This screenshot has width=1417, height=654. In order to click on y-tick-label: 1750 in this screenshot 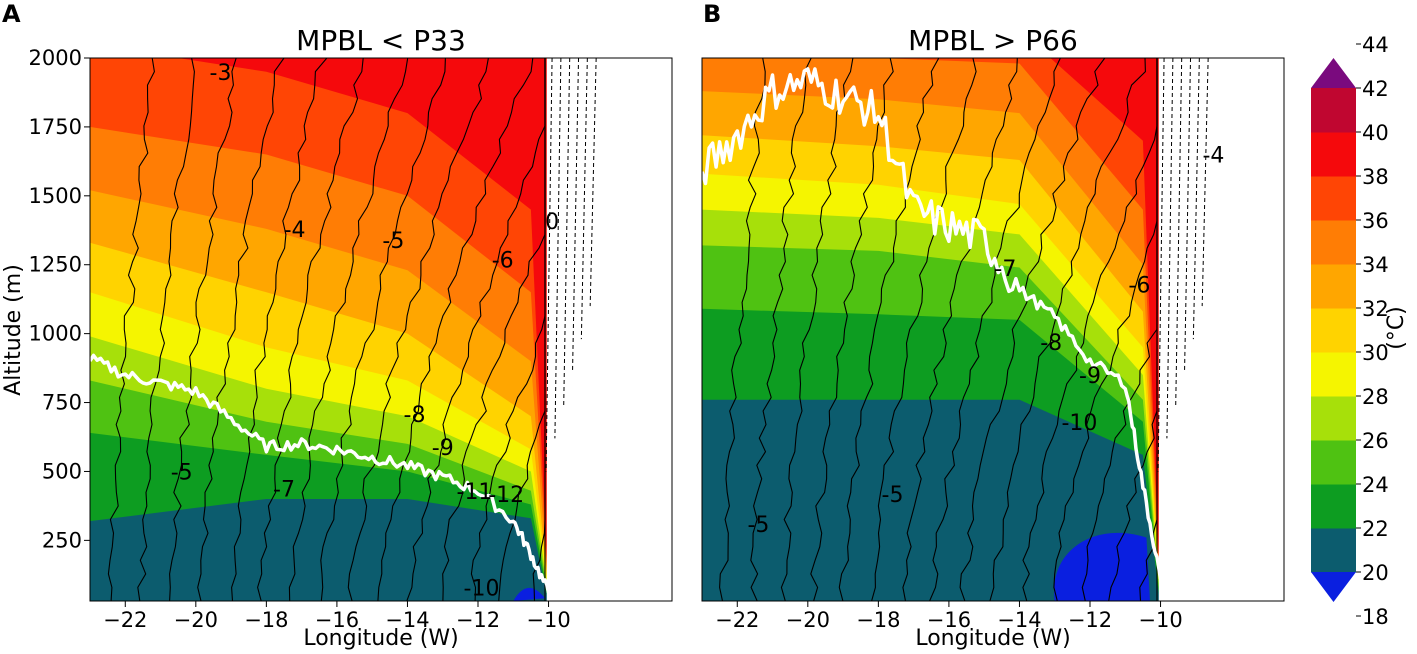, I will do `click(55, 127)`.